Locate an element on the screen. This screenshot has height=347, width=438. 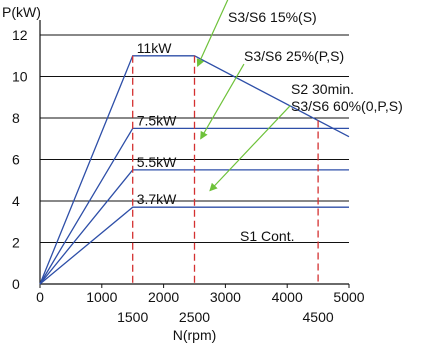
x-tick-label-extra: 4500 is located at coordinates (318, 317).